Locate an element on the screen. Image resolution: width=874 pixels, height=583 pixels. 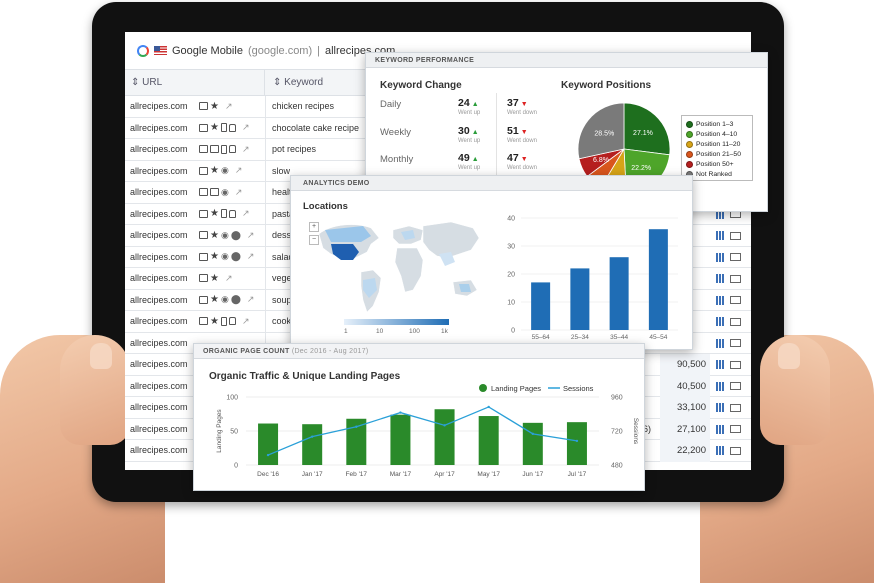
engine-name: Google Mobile is located at coordinates (207, 50).